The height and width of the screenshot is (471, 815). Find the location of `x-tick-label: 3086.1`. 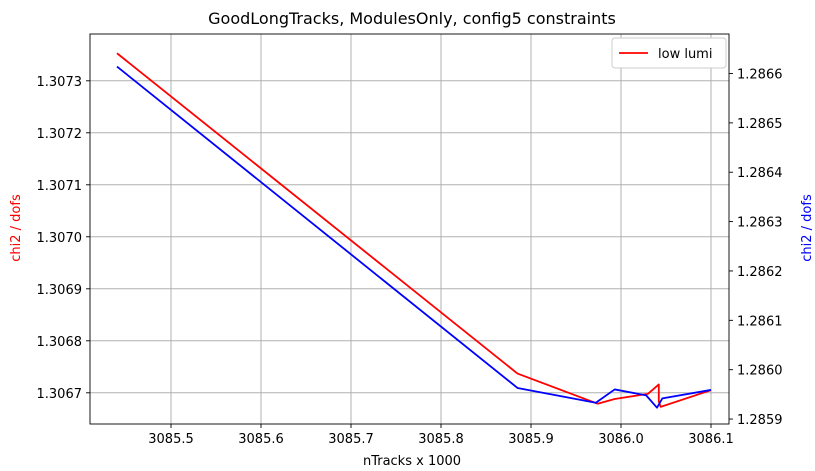

x-tick-label: 3086.1 is located at coordinates (711, 439).